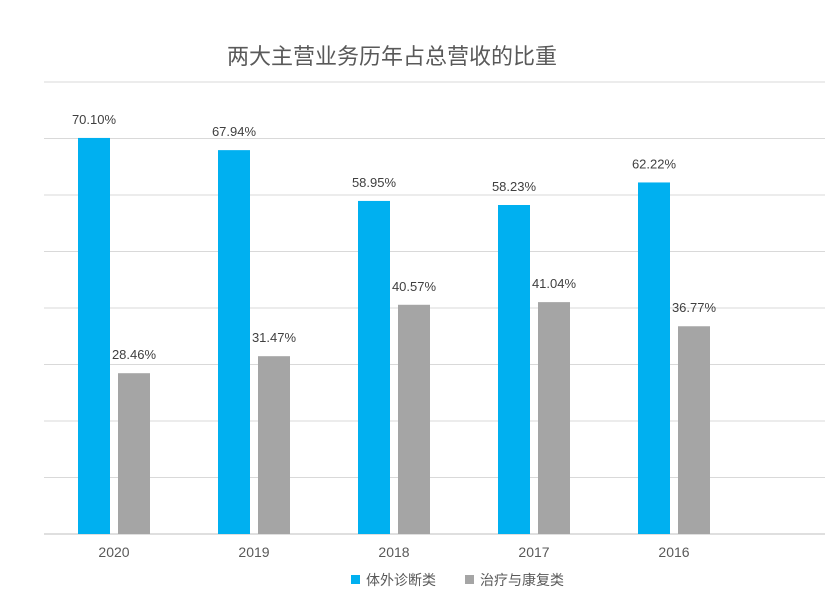 Image resolution: width=825 pixels, height=607 pixels. What do you see at coordinates (234, 131) in the screenshot?
I see `data-label: 67.94%` at bounding box center [234, 131].